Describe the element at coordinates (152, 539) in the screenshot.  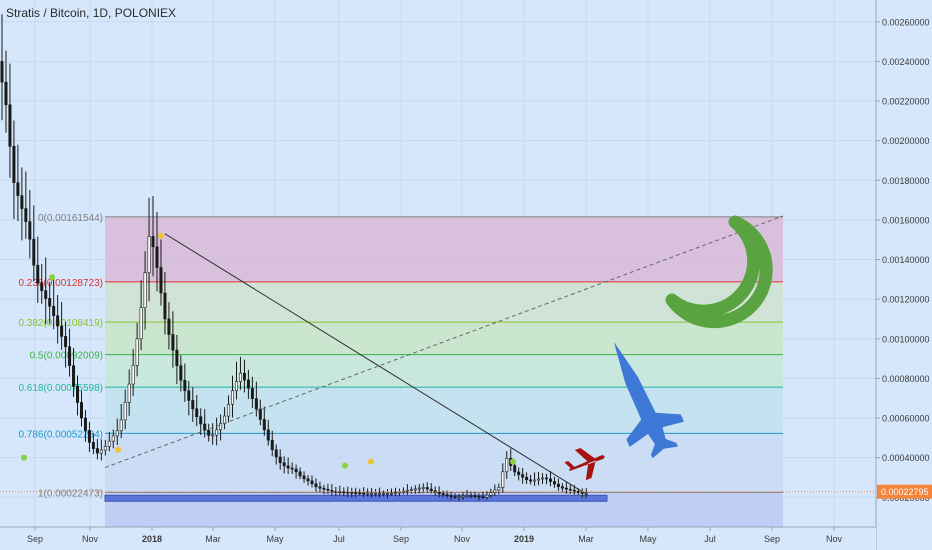
I see `x-tick-label: 2018` at that location.